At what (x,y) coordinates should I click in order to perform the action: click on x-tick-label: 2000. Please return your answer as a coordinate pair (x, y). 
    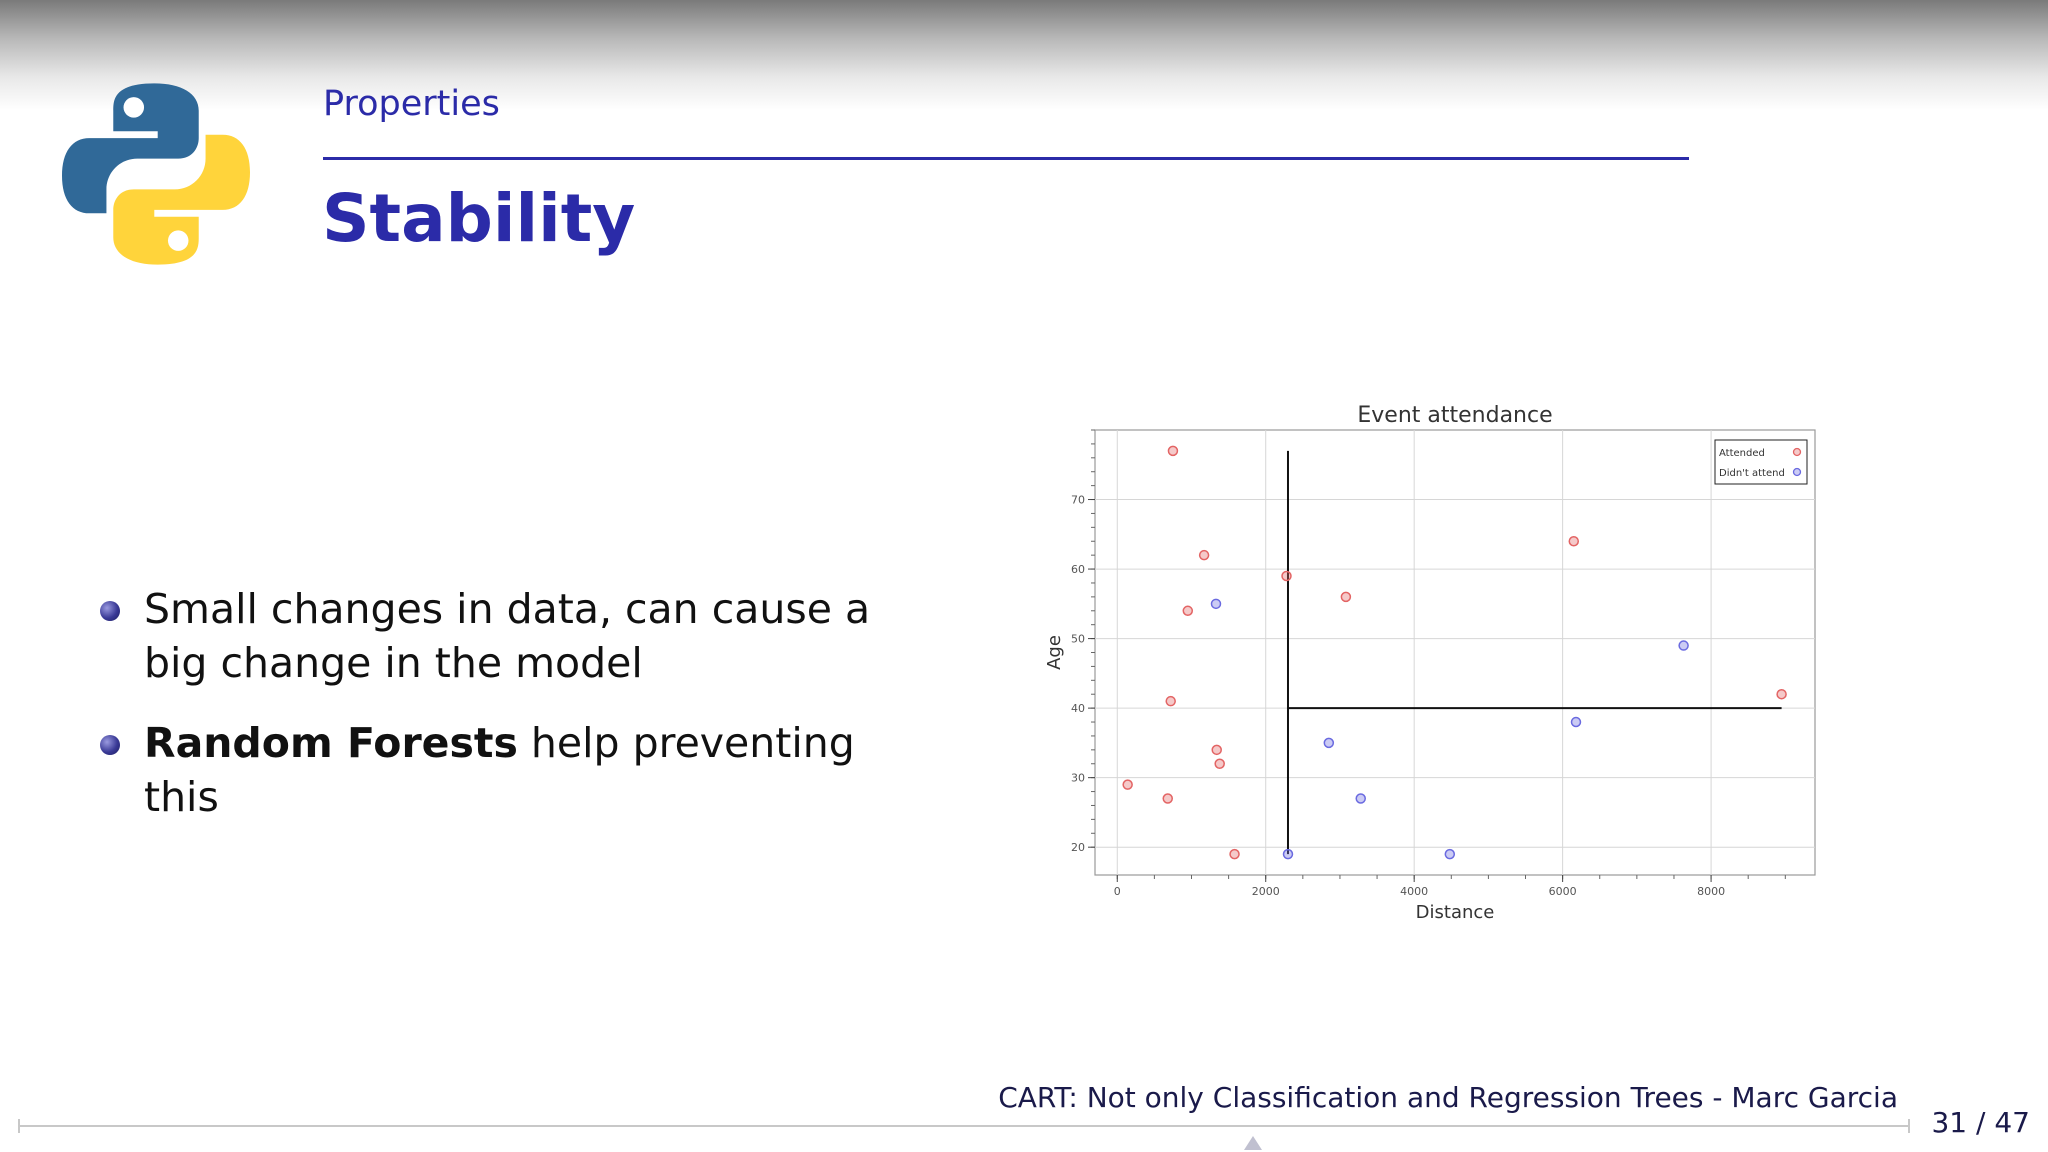
    Looking at the image, I should click on (1266, 891).